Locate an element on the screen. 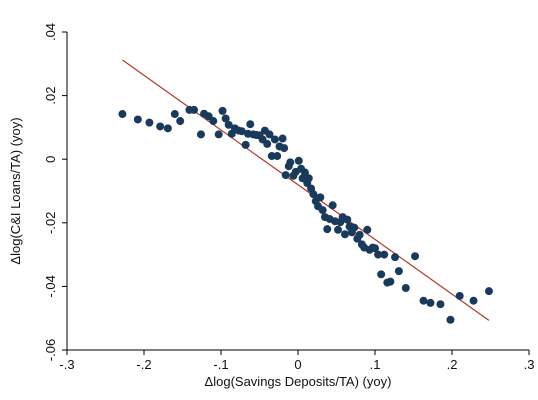 Image resolution: width=538 pixels, height=400 pixels. x-axis-ticks: -.3 -.2 -.1 0 .1 .2 .3 is located at coordinates (296, 361).